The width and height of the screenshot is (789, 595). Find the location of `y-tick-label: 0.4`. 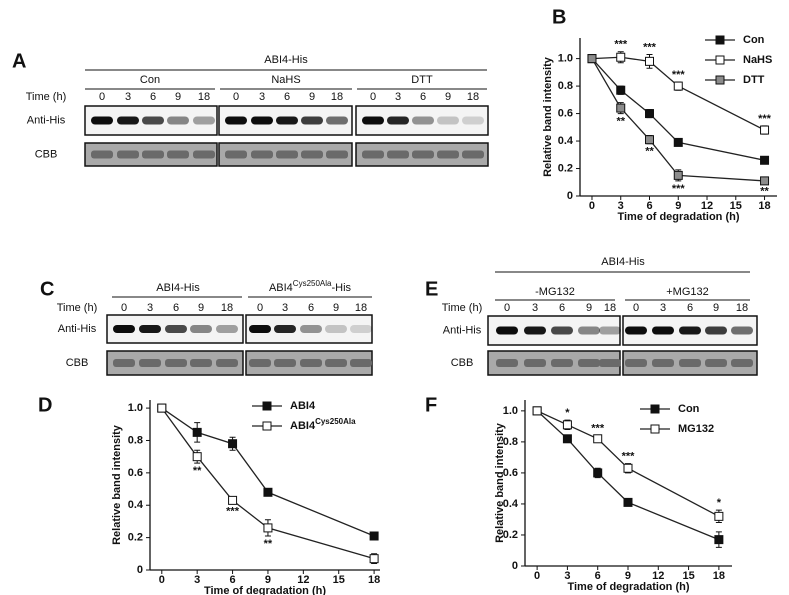

y-tick-label: 0.4 is located at coordinates (136, 505).